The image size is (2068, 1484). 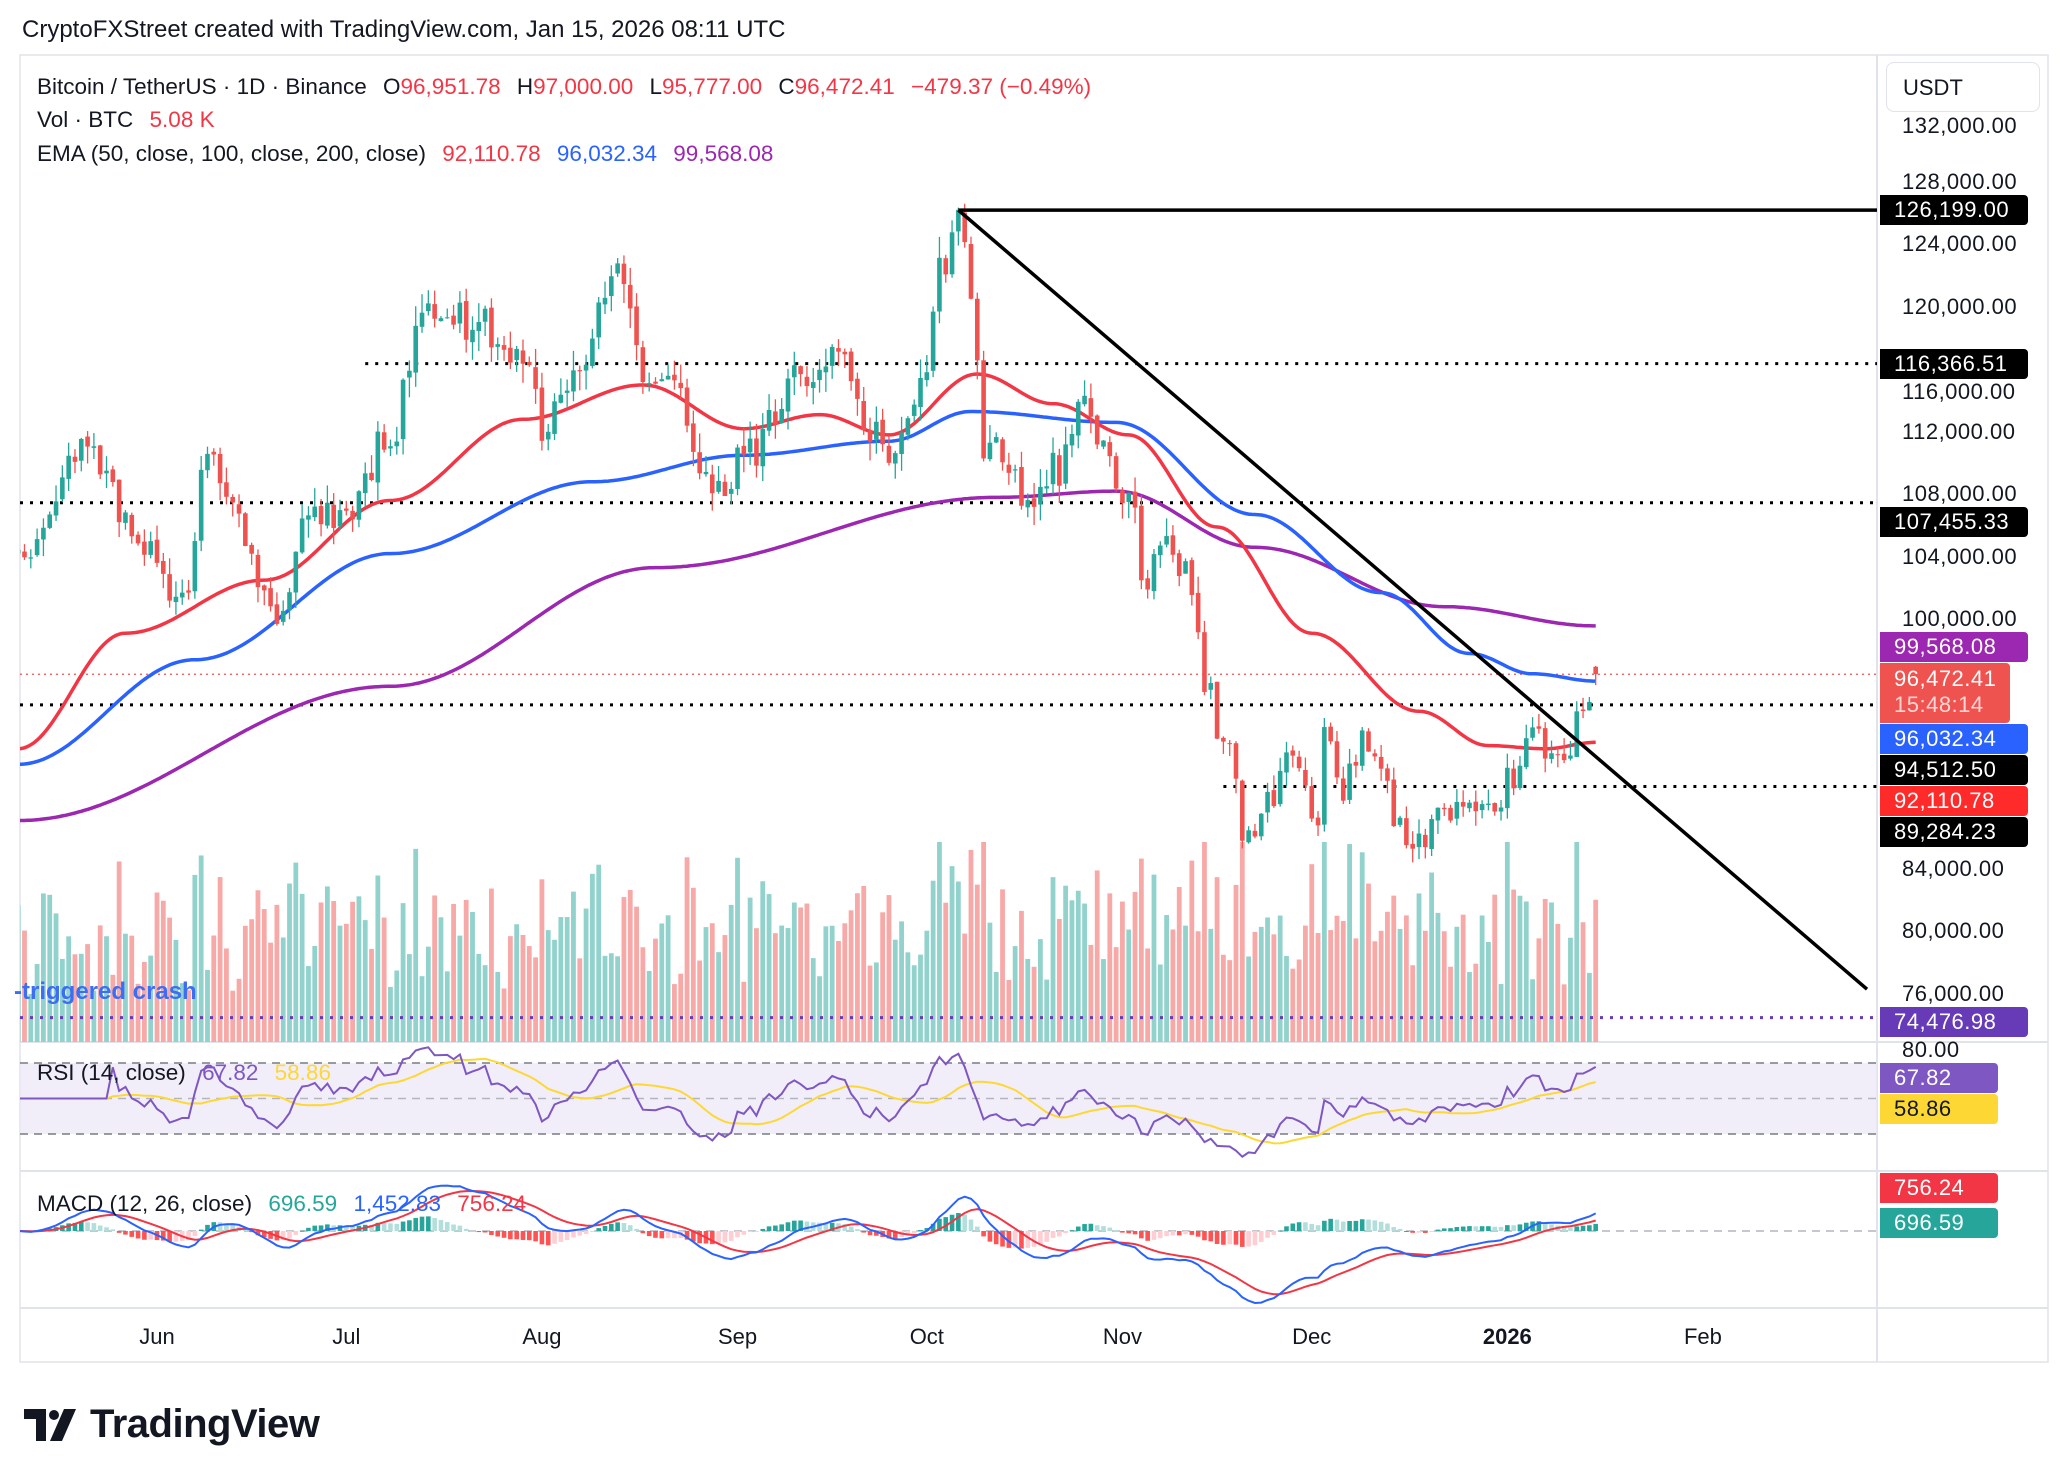 What do you see at coordinates (1954, 210) in the screenshot?
I see `price-level-badge: 126,199.00` at bounding box center [1954, 210].